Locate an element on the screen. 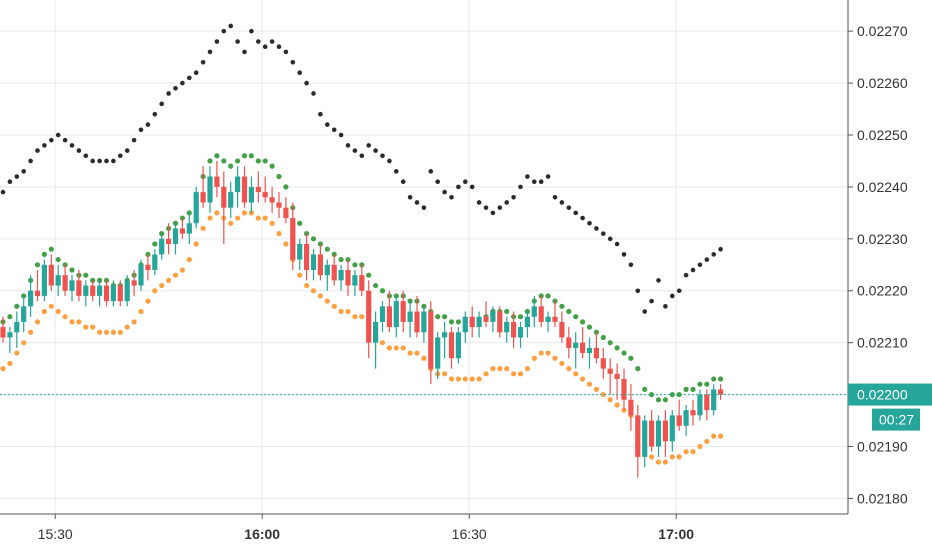 This screenshot has height=555, width=932. x-tick-label: 16:30 is located at coordinates (469, 534).